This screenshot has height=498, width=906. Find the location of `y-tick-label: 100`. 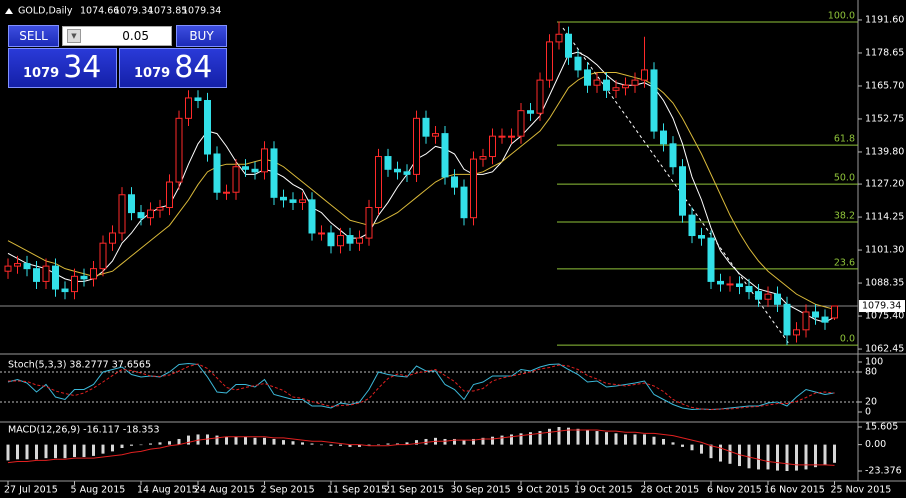

y-tick-label: 100 is located at coordinates (874, 362).